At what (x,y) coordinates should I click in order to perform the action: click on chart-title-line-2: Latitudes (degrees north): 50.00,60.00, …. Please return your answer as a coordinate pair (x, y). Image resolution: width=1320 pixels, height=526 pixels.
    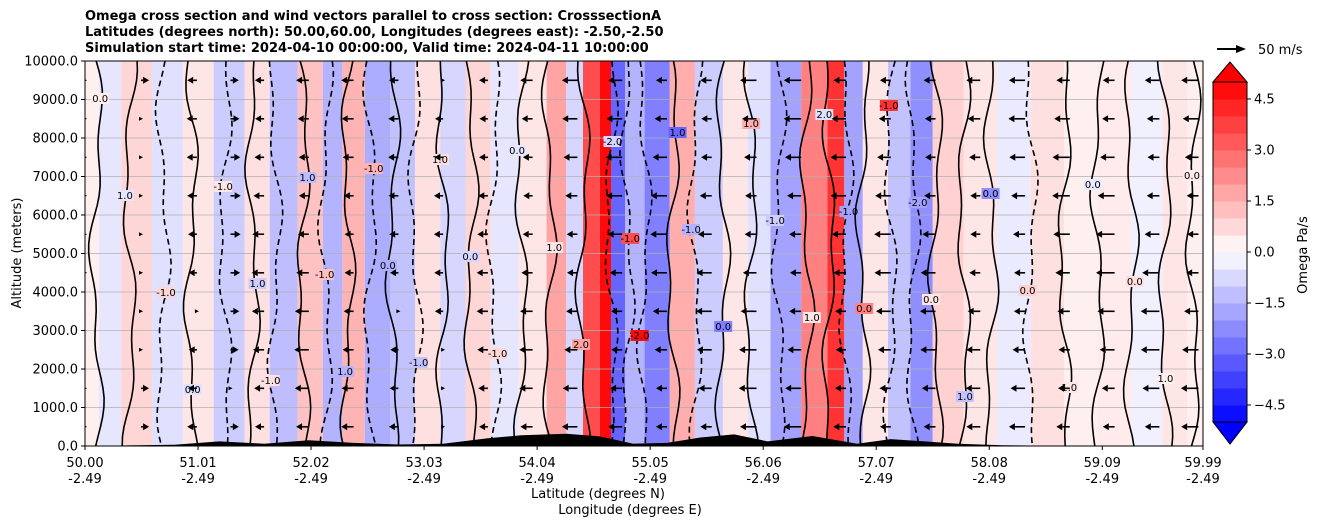
    Looking at the image, I should click on (374, 32).